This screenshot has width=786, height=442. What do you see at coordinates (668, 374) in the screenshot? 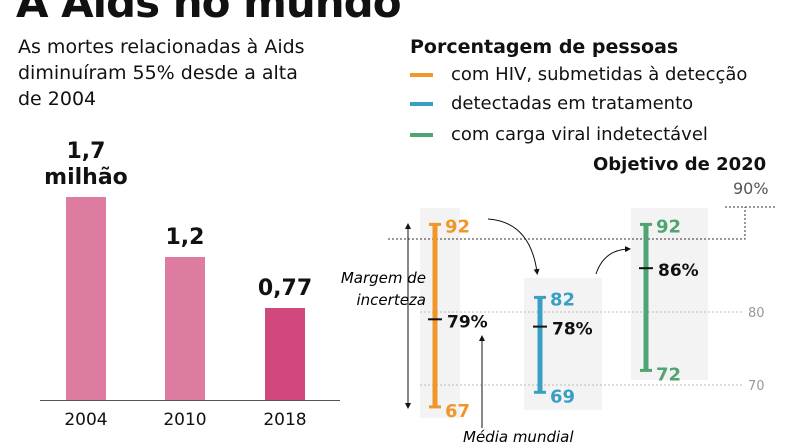
I see `low-label: 72` at bounding box center [668, 374].